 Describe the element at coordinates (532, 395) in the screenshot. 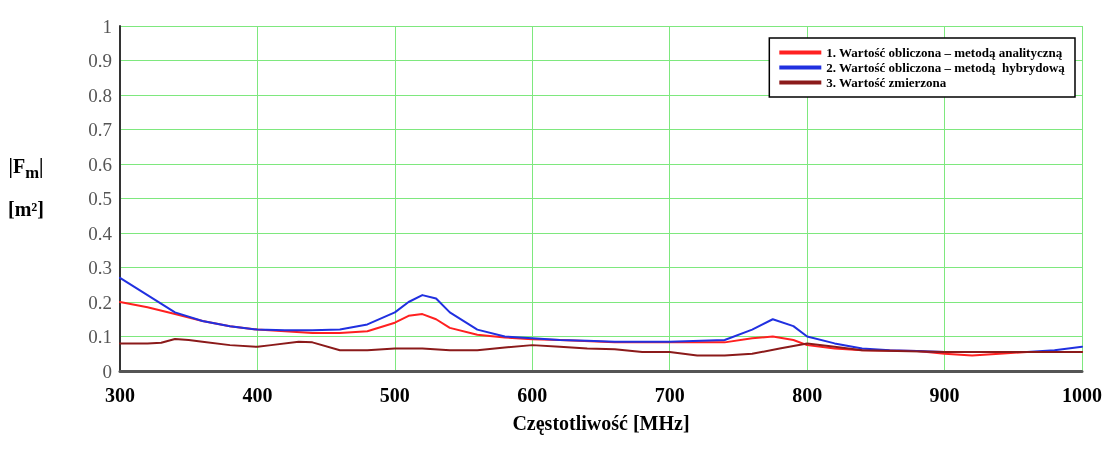

I see `x-tick-label: 600` at that location.